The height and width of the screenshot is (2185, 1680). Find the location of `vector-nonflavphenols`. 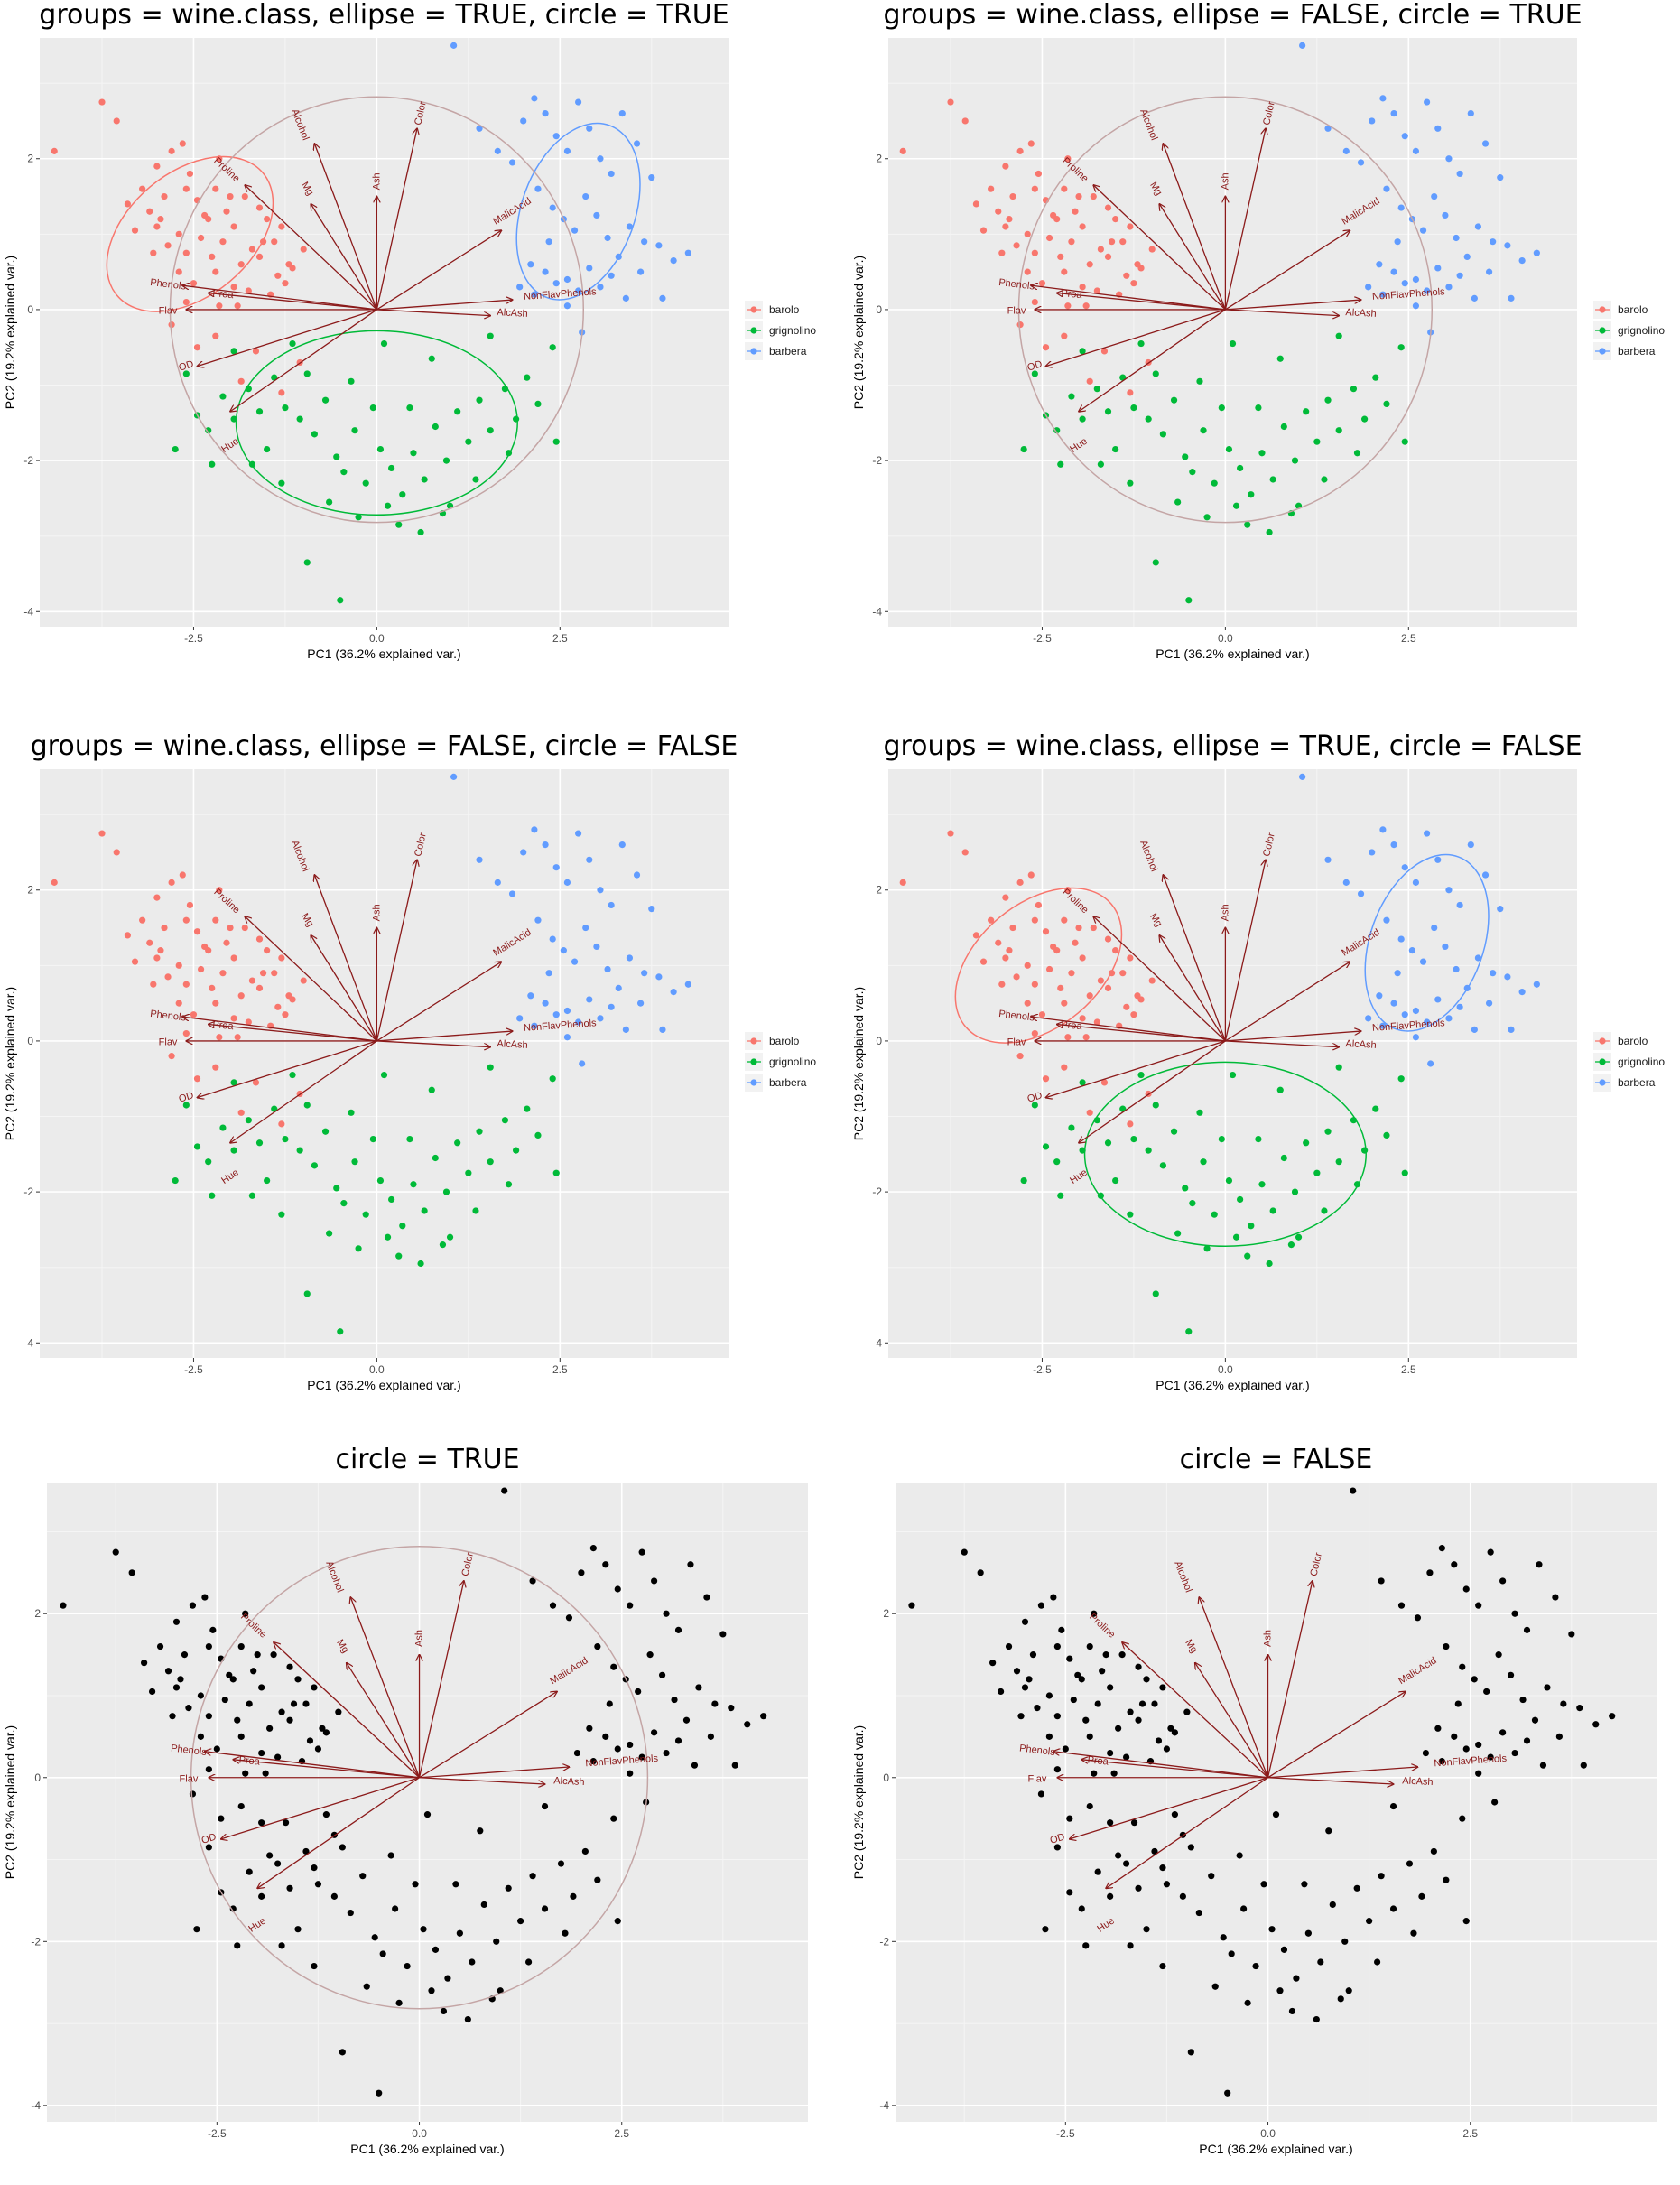

vector-nonflavphenols is located at coordinates (1292, 1036).